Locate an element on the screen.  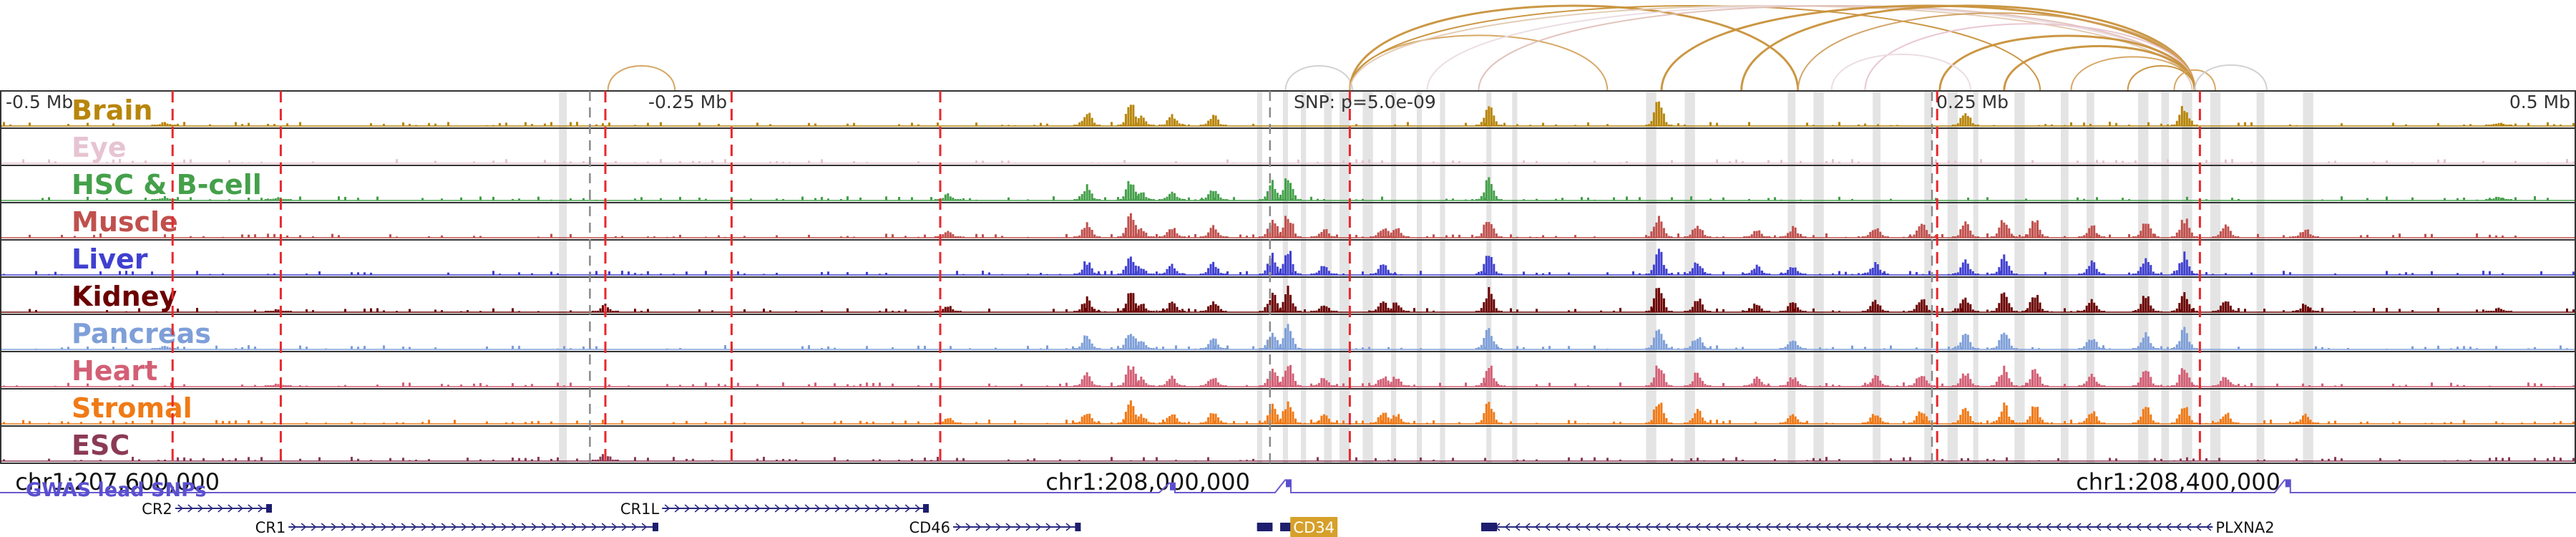
track-label: Stromal is located at coordinates (132, 408).